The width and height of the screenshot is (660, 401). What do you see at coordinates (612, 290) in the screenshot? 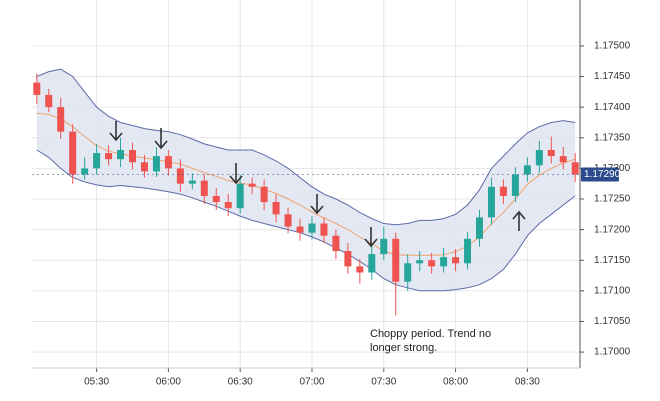
I see `y-tick-label: 1.17100` at bounding box center [612, 290].